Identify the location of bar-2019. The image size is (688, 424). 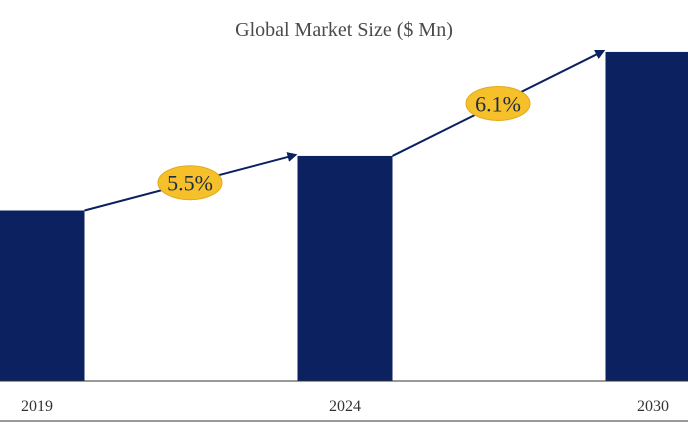
(42, 295).